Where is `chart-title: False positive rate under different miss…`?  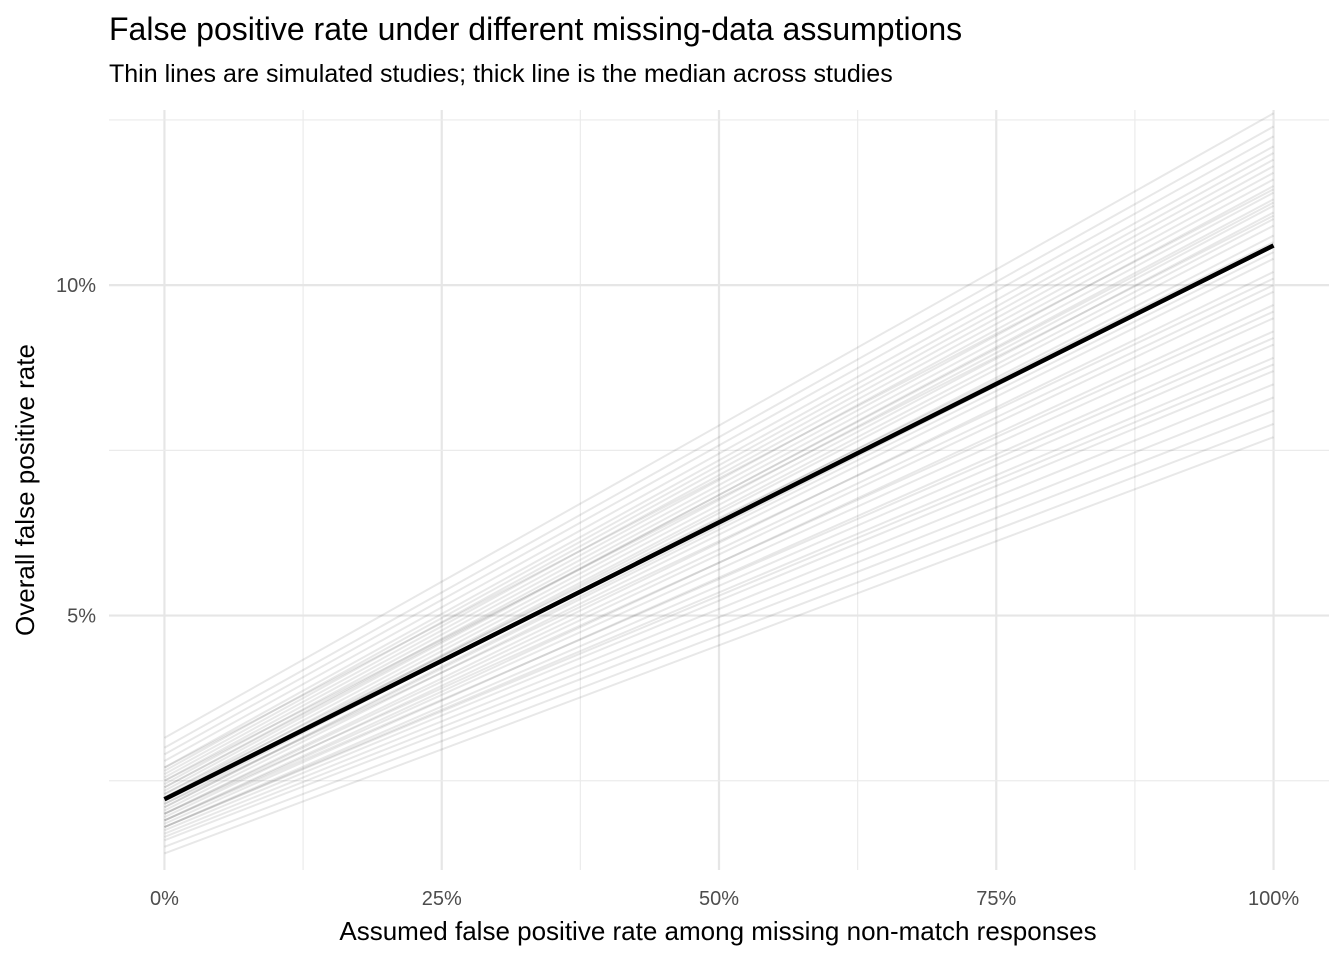
chart-title: False positive rate under different miss… is located at coordinates (535, 29).